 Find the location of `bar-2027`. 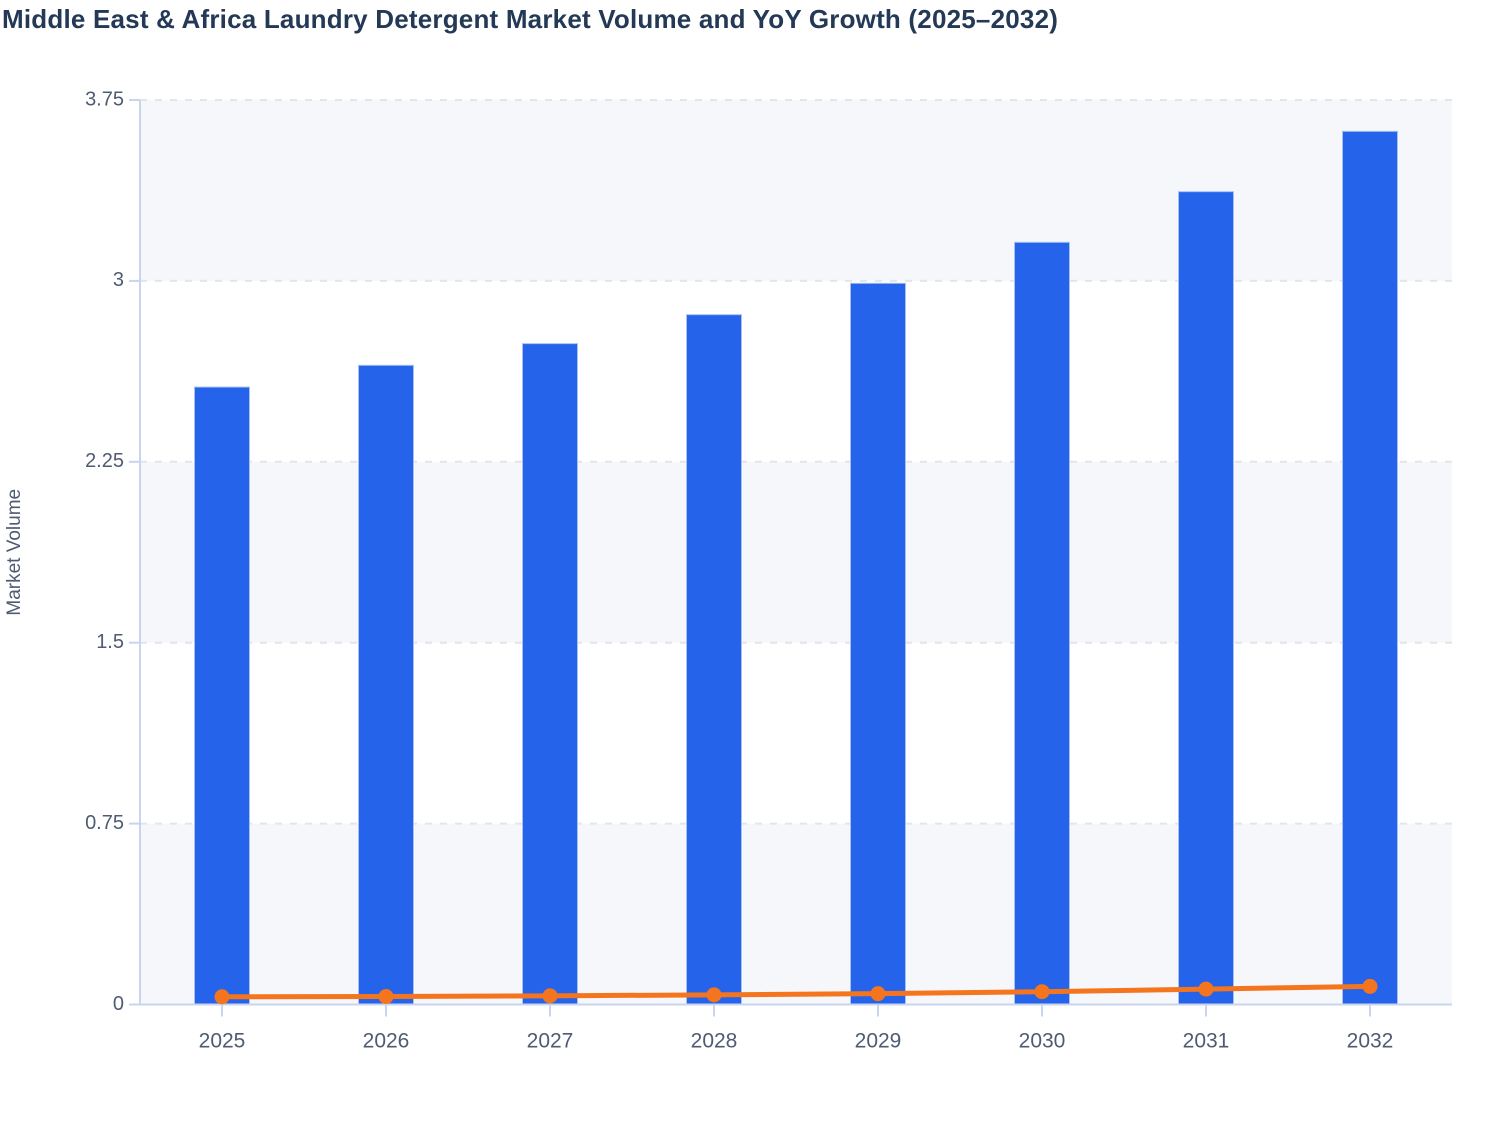

bar-2027 is located at coordinates (550, 674).